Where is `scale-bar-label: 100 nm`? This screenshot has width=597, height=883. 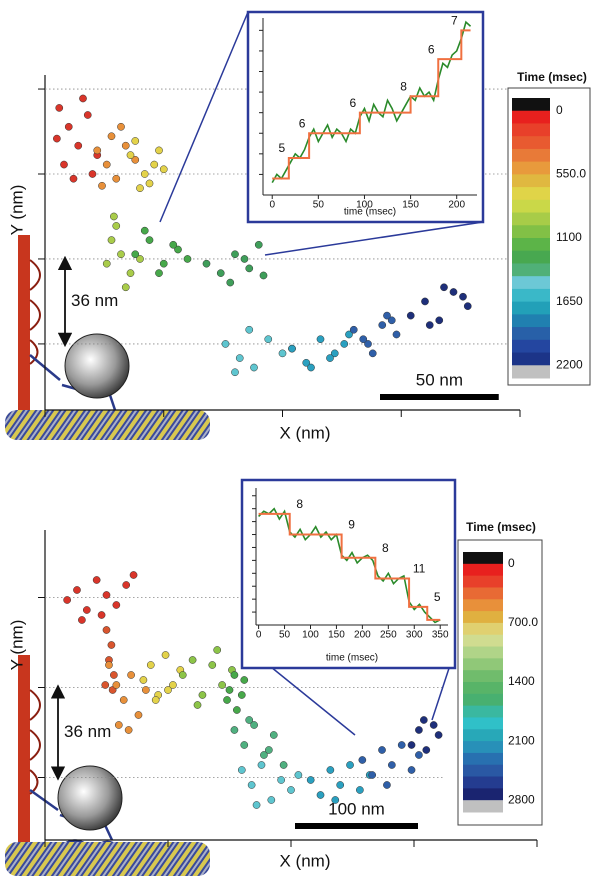 scale-bar-label: 100 nm is located at coordinates (356, 808).